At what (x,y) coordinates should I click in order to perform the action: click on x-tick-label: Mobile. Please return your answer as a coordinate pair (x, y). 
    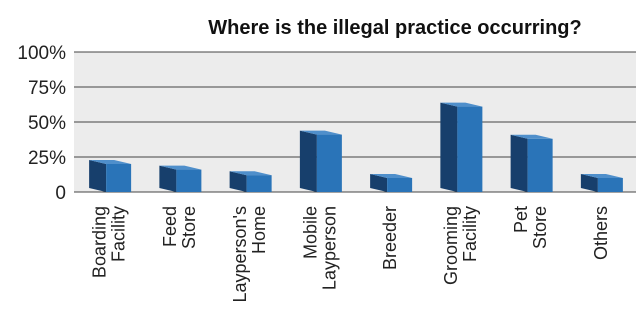
    Looking at the image, I should click on (310, 232).